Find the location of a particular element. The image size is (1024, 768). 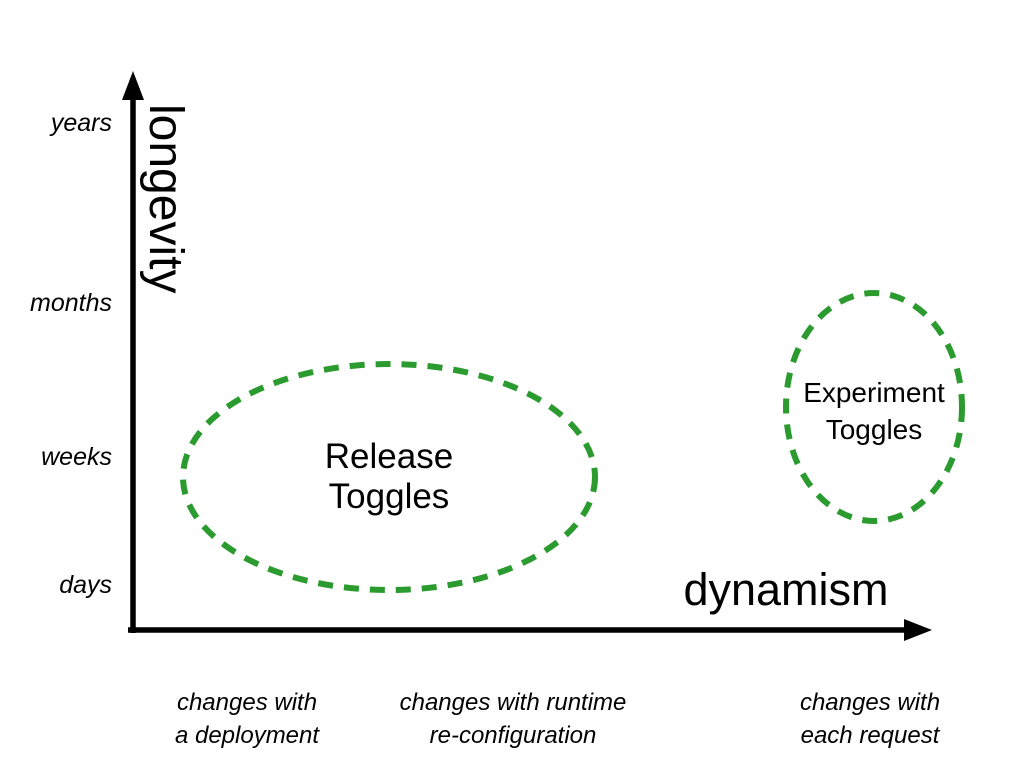

x-tick-runtime-line2: re-configuration is located at coordinates (513, 735).